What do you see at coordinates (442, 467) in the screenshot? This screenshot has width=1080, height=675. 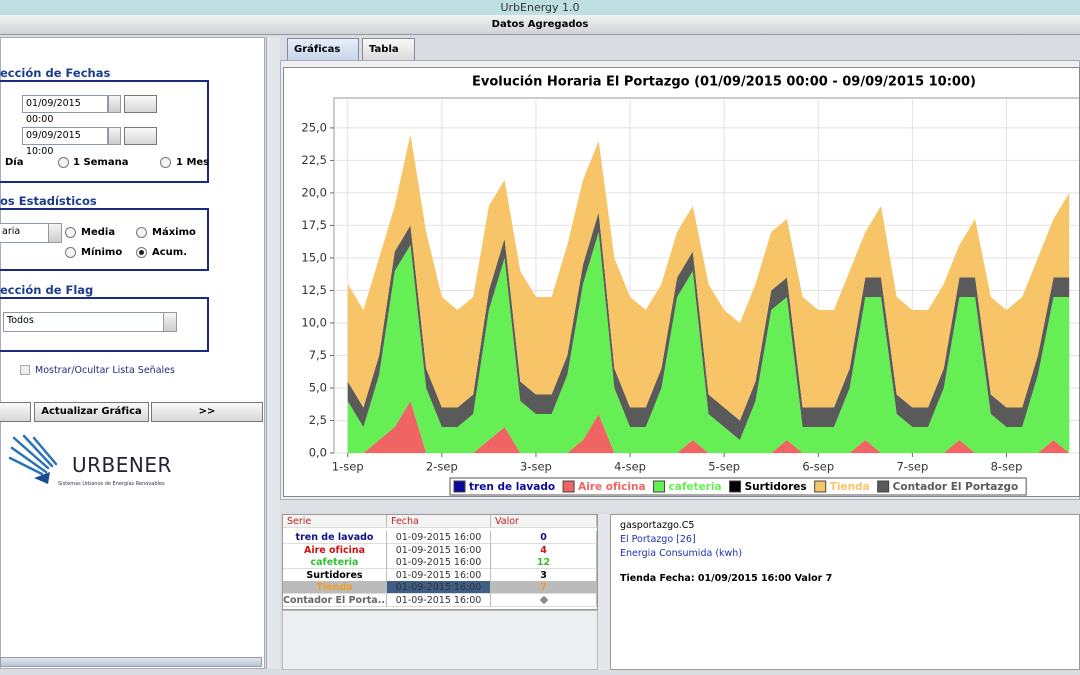 I see `x-tick-label: 2-sep` at bounding box center [442, 467].